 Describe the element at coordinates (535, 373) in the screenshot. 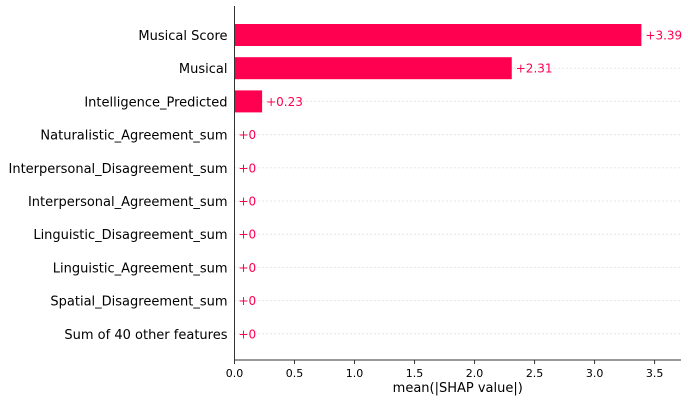

I see `x-tick-label: 2.5` at that location.